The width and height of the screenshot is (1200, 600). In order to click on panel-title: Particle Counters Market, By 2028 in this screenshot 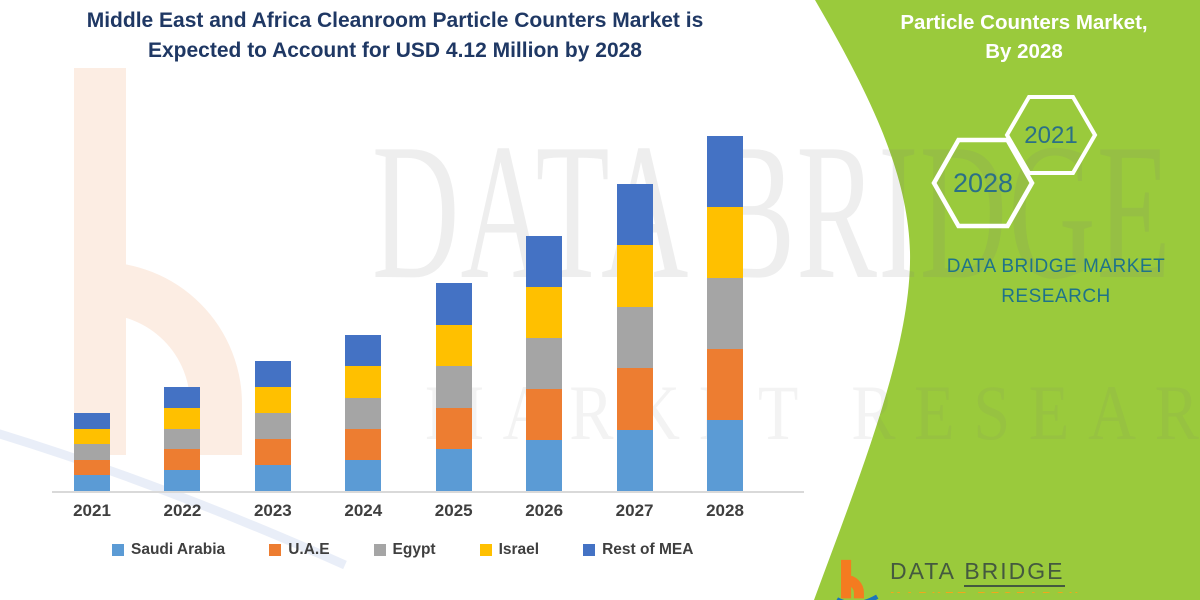, I will do `click(1024, 37)`.